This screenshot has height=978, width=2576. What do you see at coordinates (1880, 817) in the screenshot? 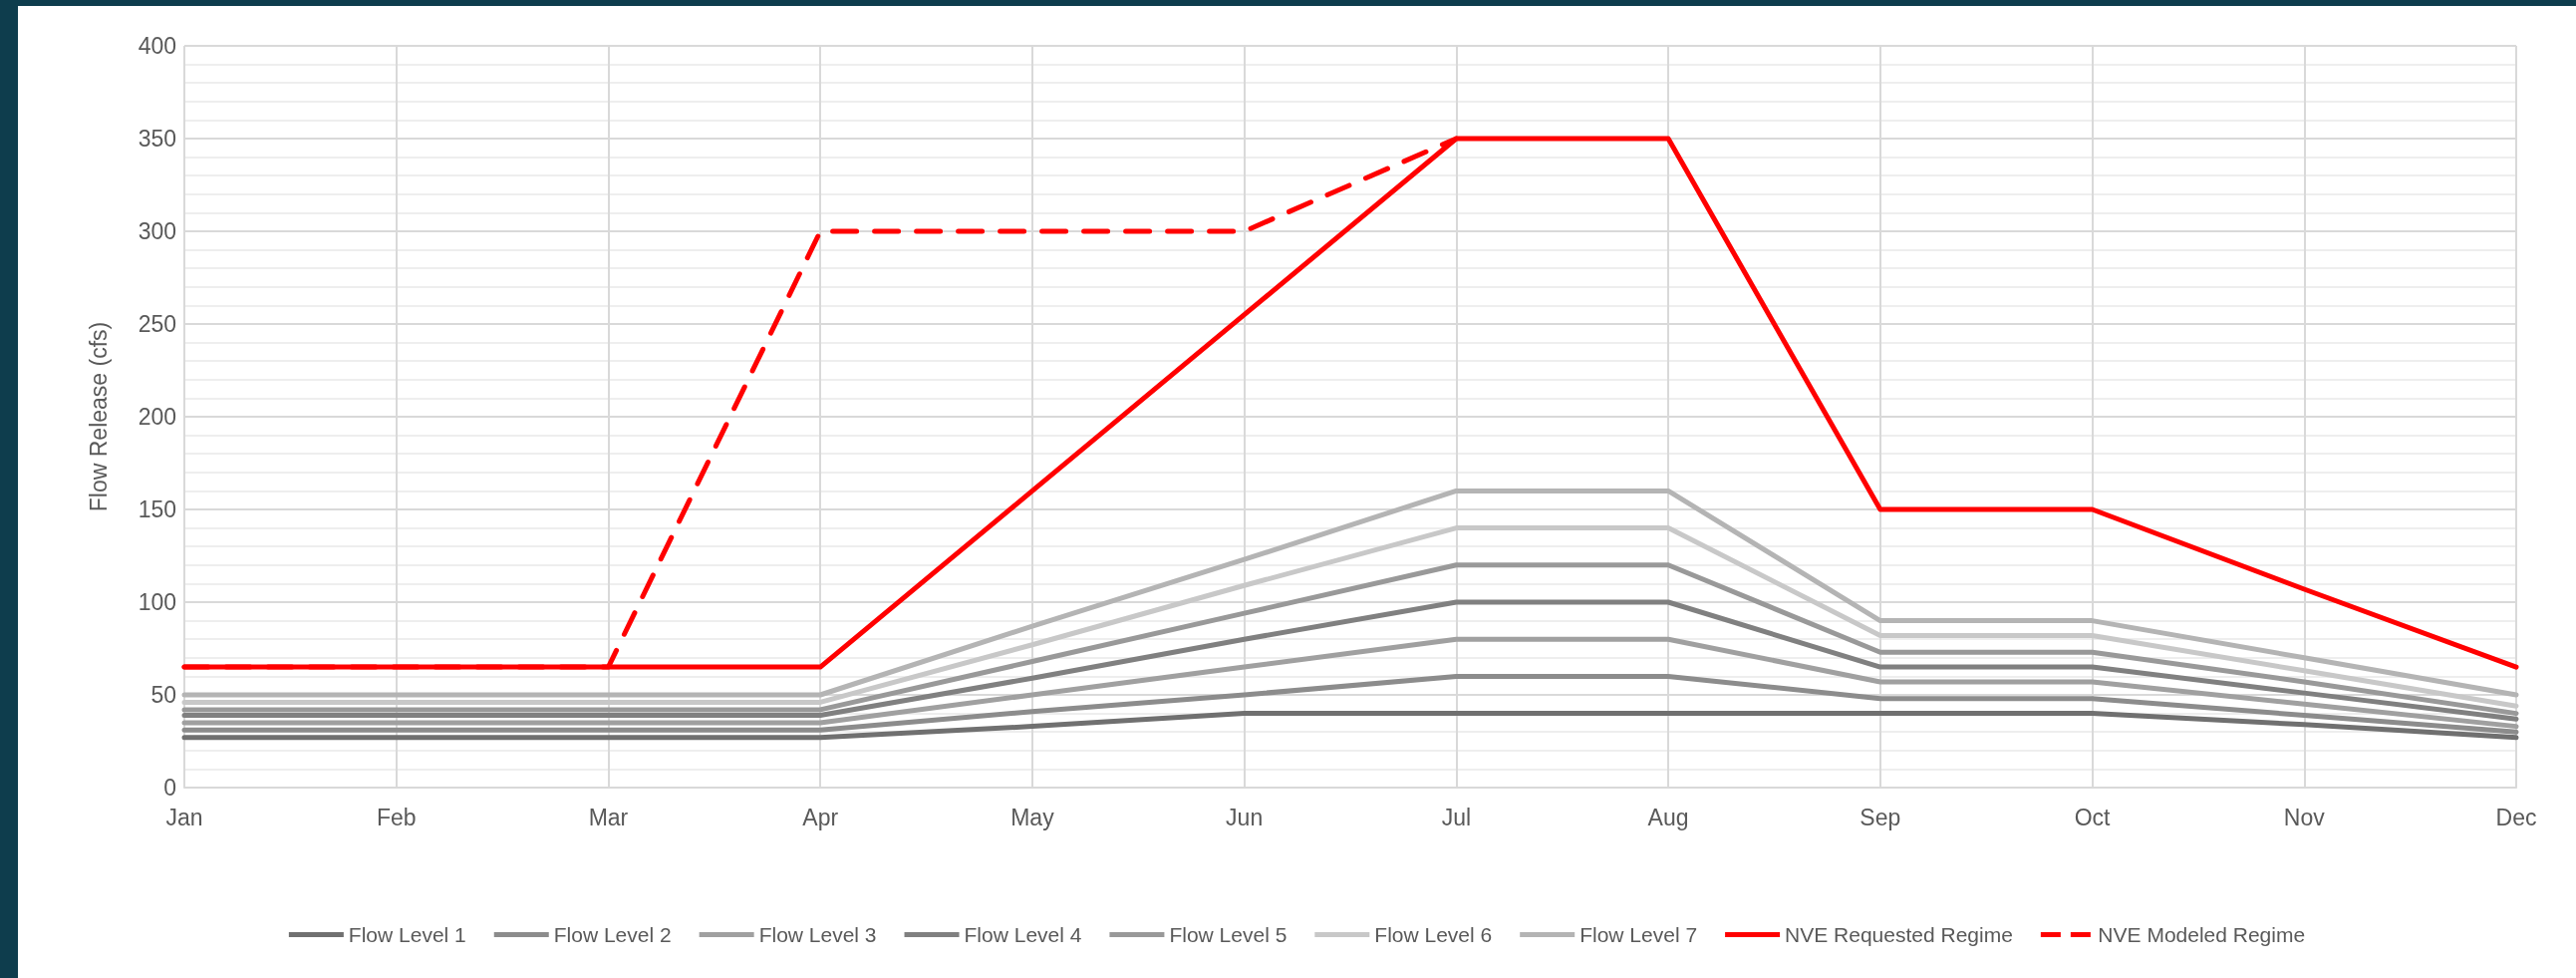
I see `x-tick-label: Sep` at bounding box center [1880, 817].